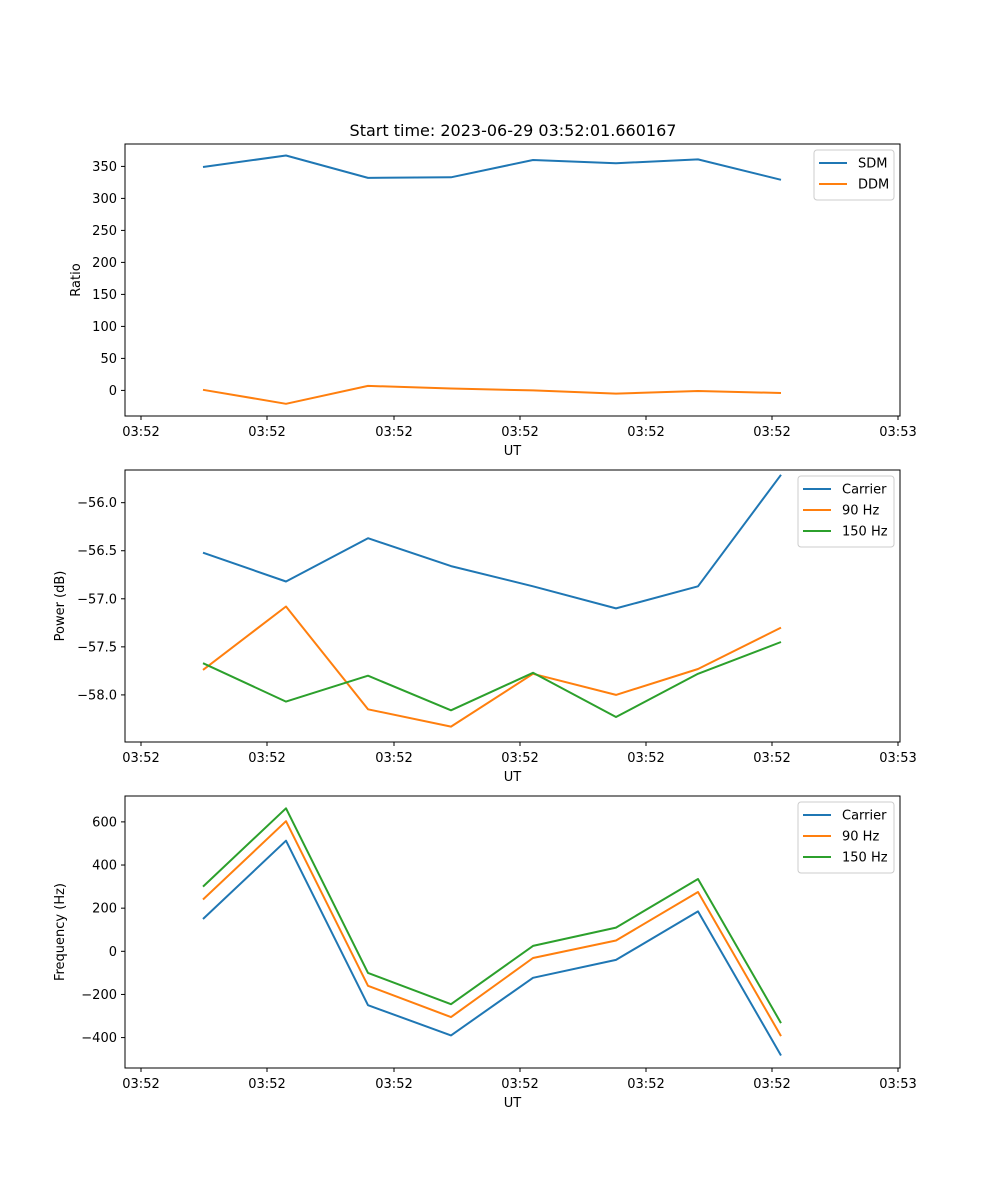 This screenshot has height=1200, width=1000. What do you see at coordinates (492, 394) in the screenshot?
I see `series-line-ddm` at bounding box center [492, 394].